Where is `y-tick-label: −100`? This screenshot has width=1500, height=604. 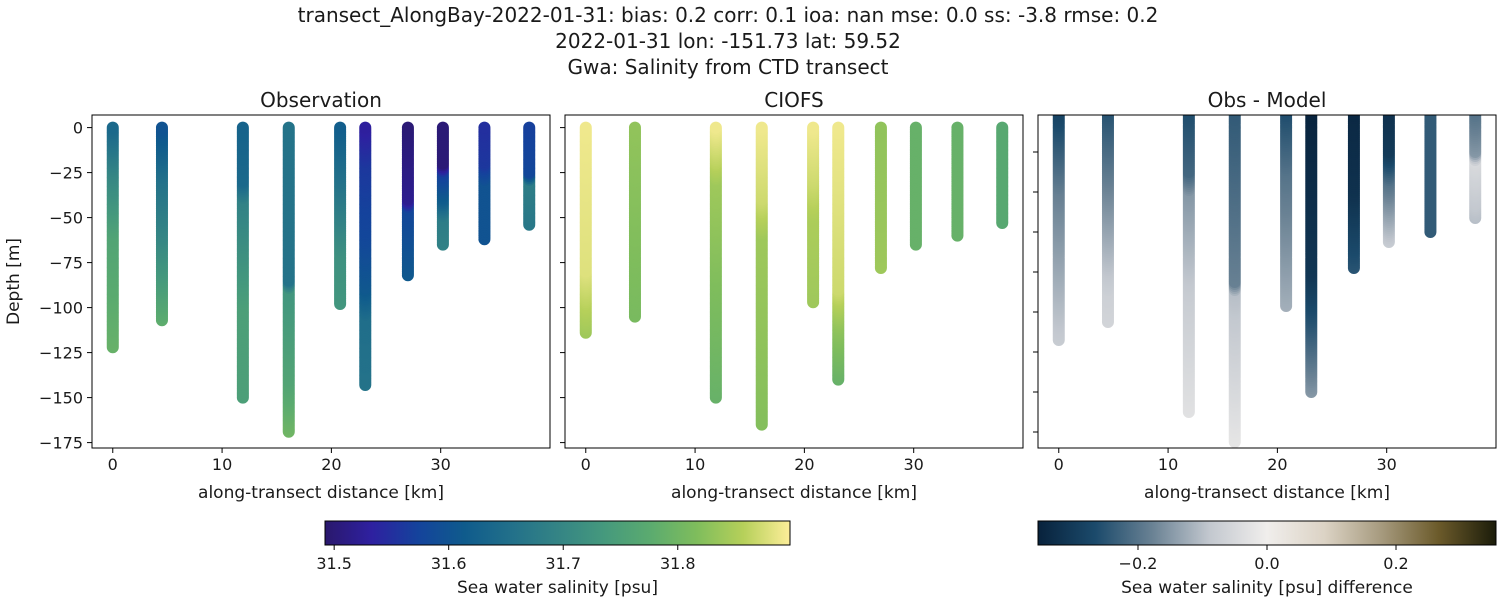 y-tick-label: −100 is located at coordinates (61, 308).